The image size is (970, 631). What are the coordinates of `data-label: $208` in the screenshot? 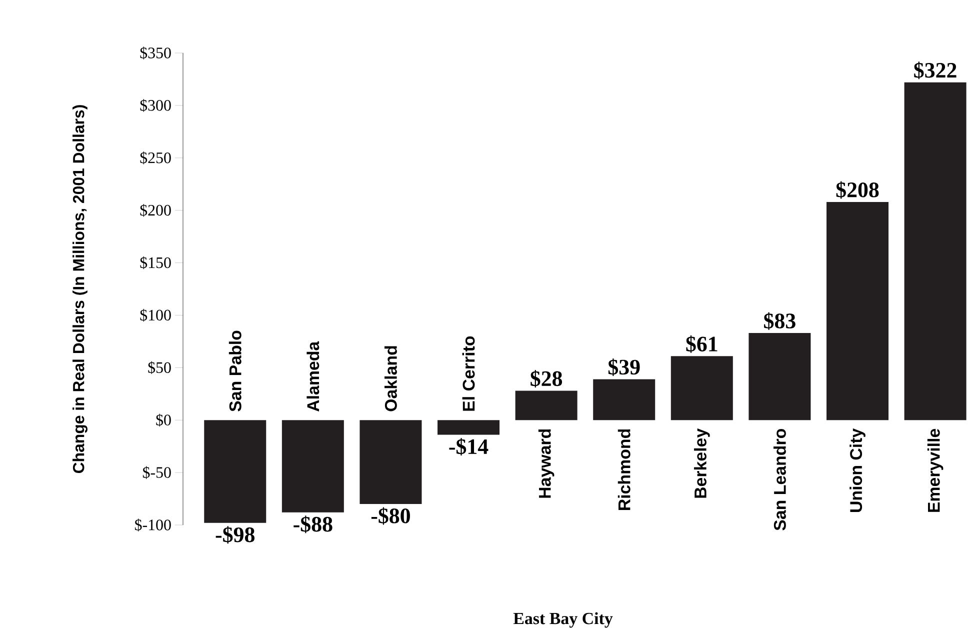 It's located at (857, 190).